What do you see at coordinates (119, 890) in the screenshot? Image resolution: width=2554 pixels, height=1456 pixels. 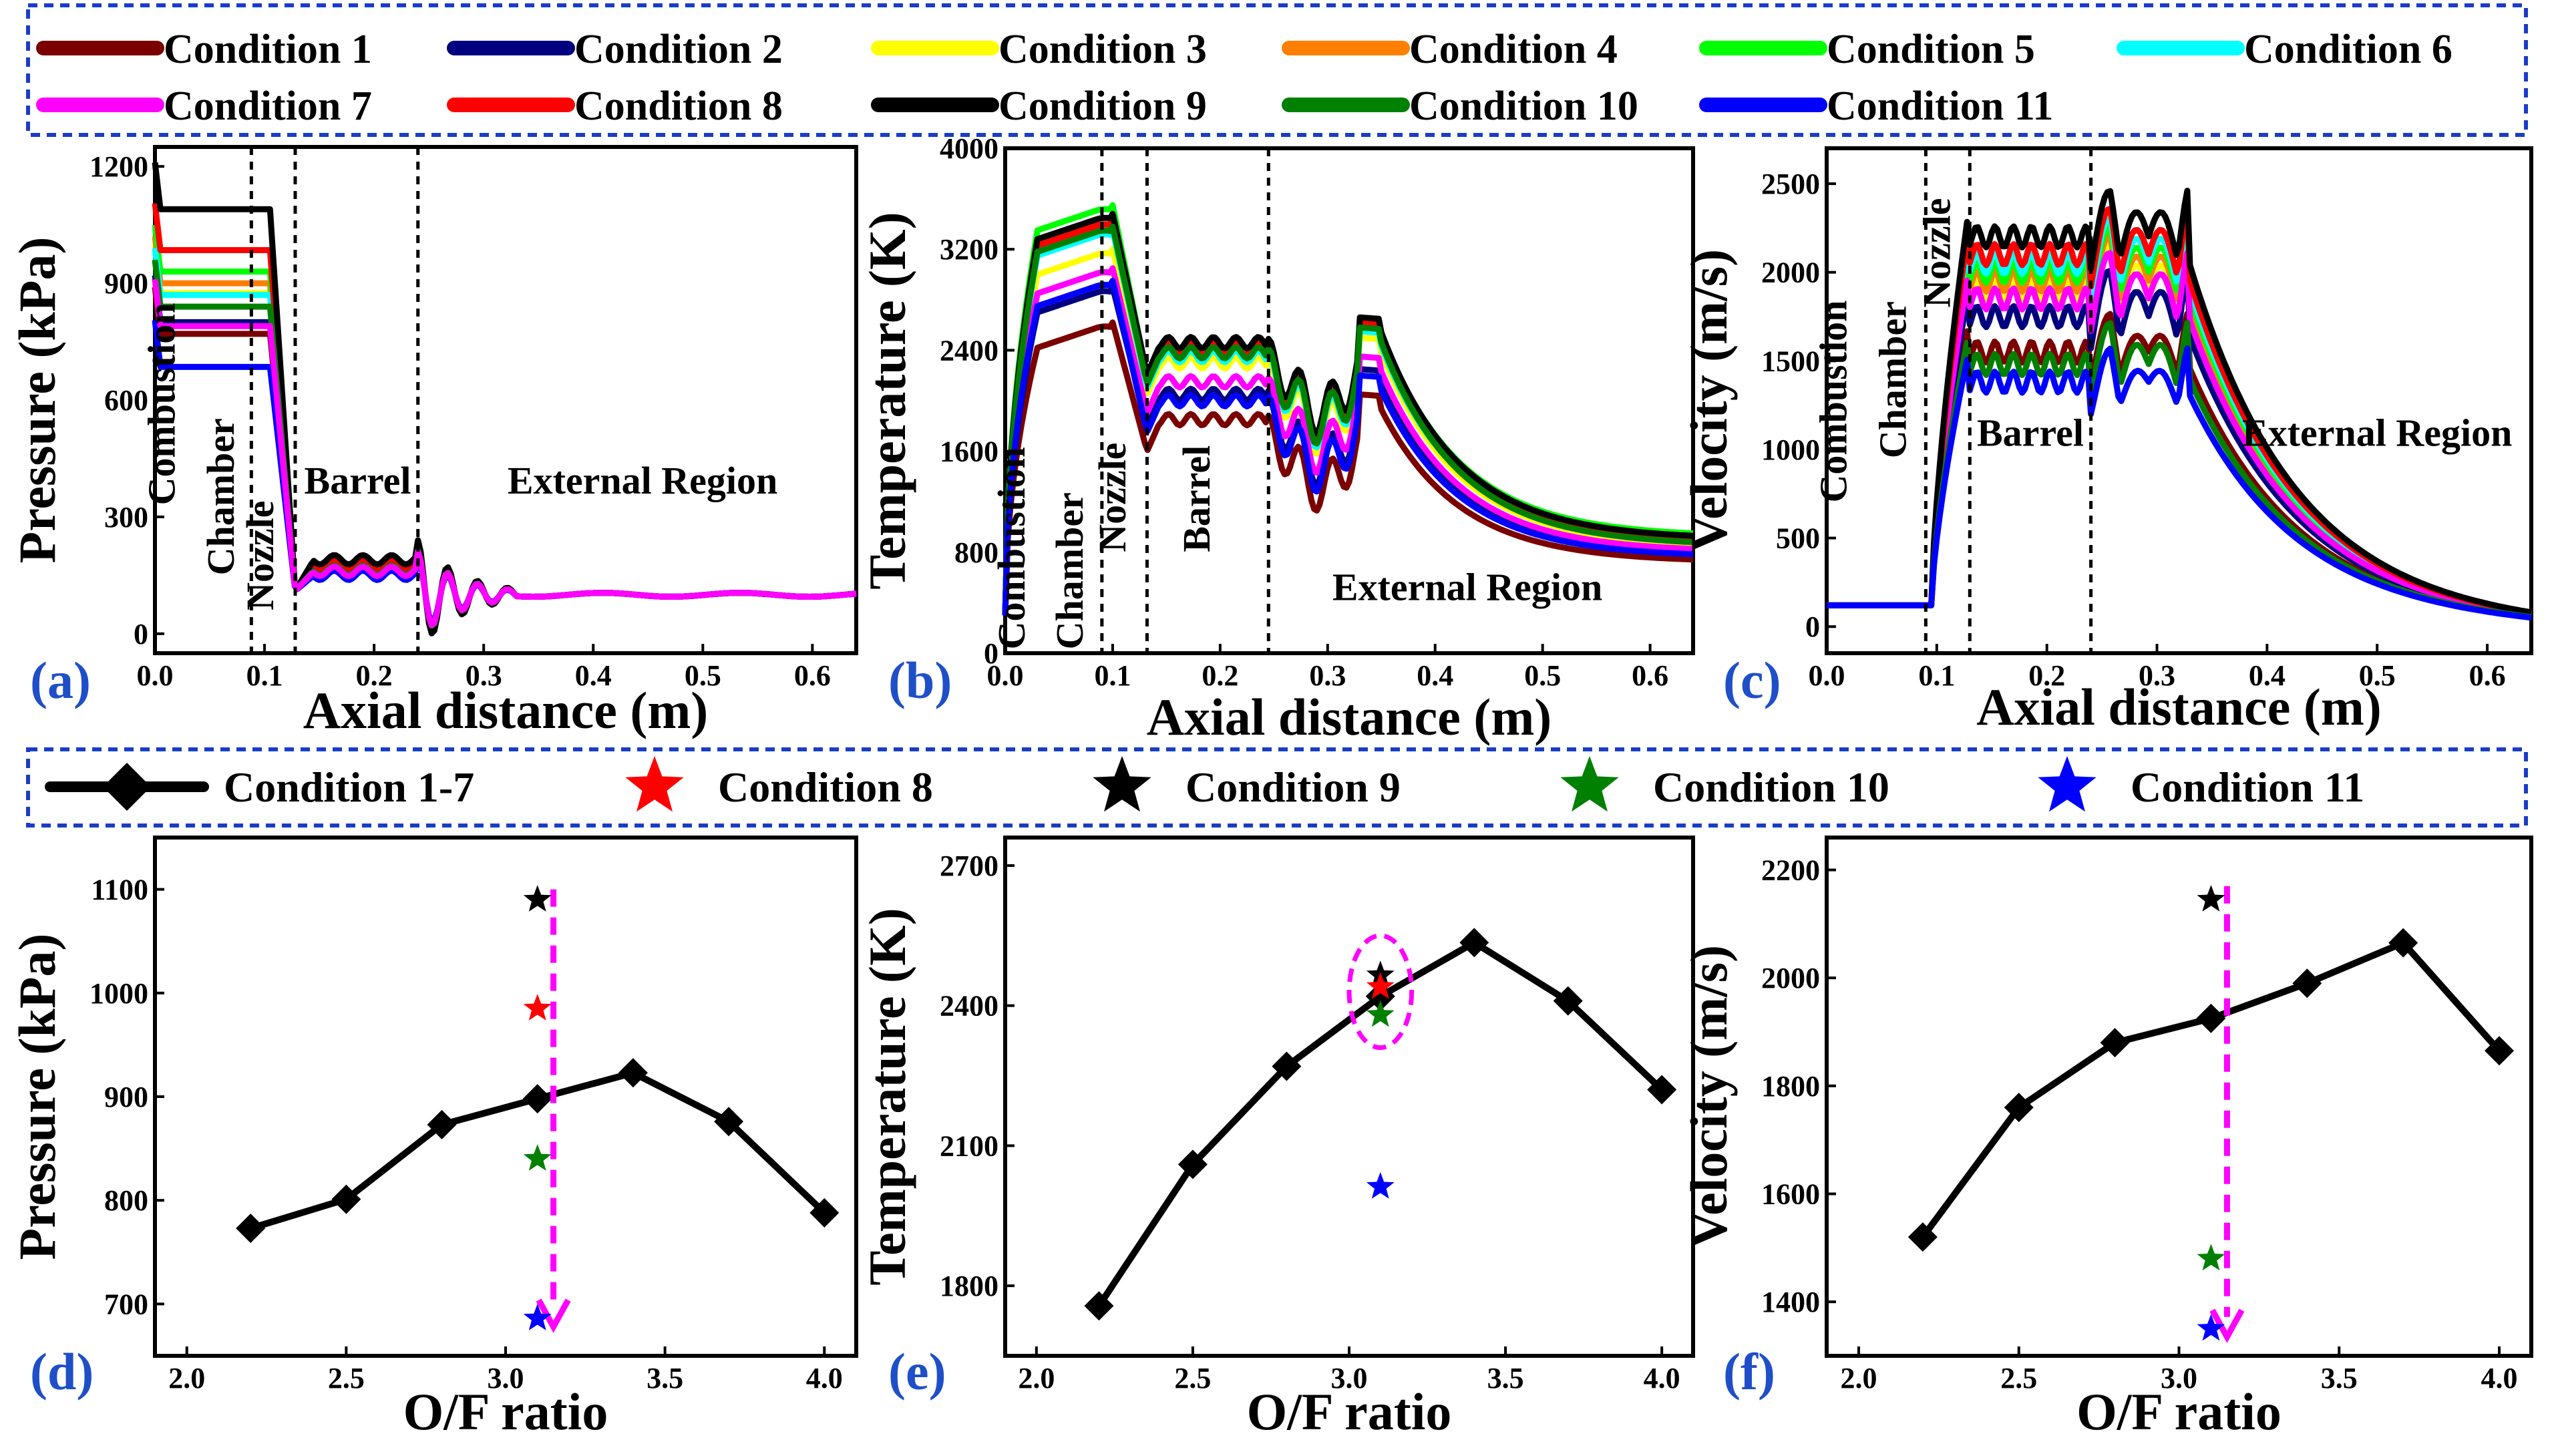 I see `y-tick-label: 1100` at bounding box center [119, 890].